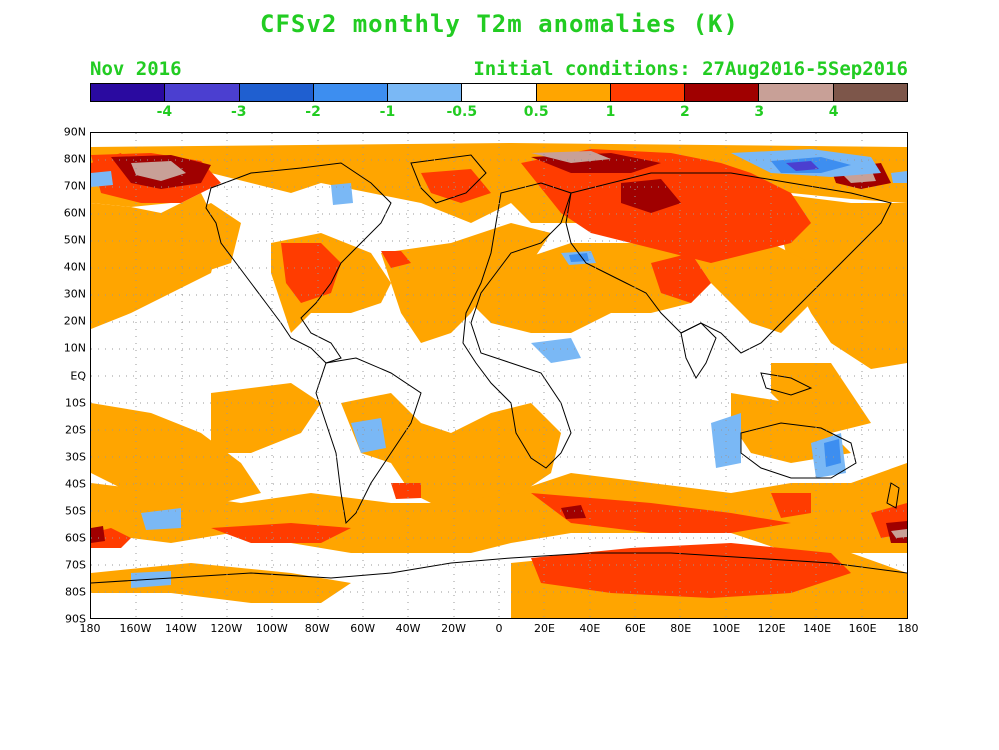 This screenshot has width=999, height=750. What do you see at coordinates (817, 628) in the screenshot?
I see `longitude-label: 140E` at bounding box center [817, 628].